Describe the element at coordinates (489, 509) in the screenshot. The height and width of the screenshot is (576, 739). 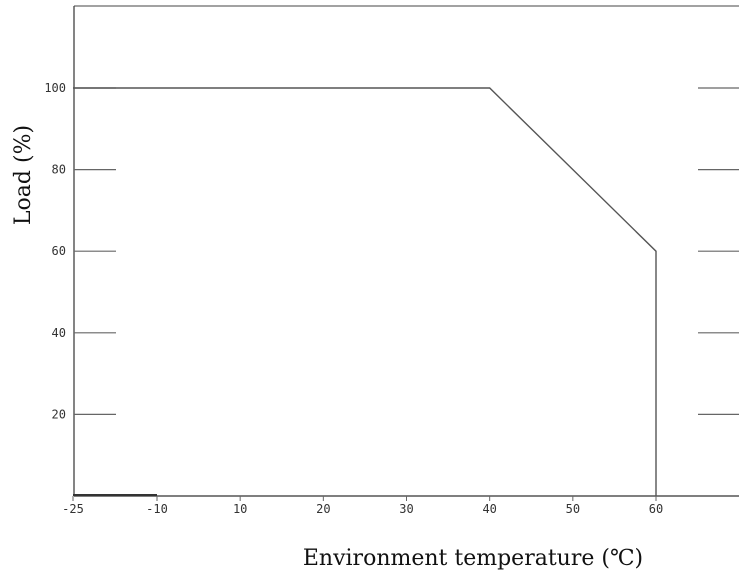
I see `x-tick-label: 40` at that location.